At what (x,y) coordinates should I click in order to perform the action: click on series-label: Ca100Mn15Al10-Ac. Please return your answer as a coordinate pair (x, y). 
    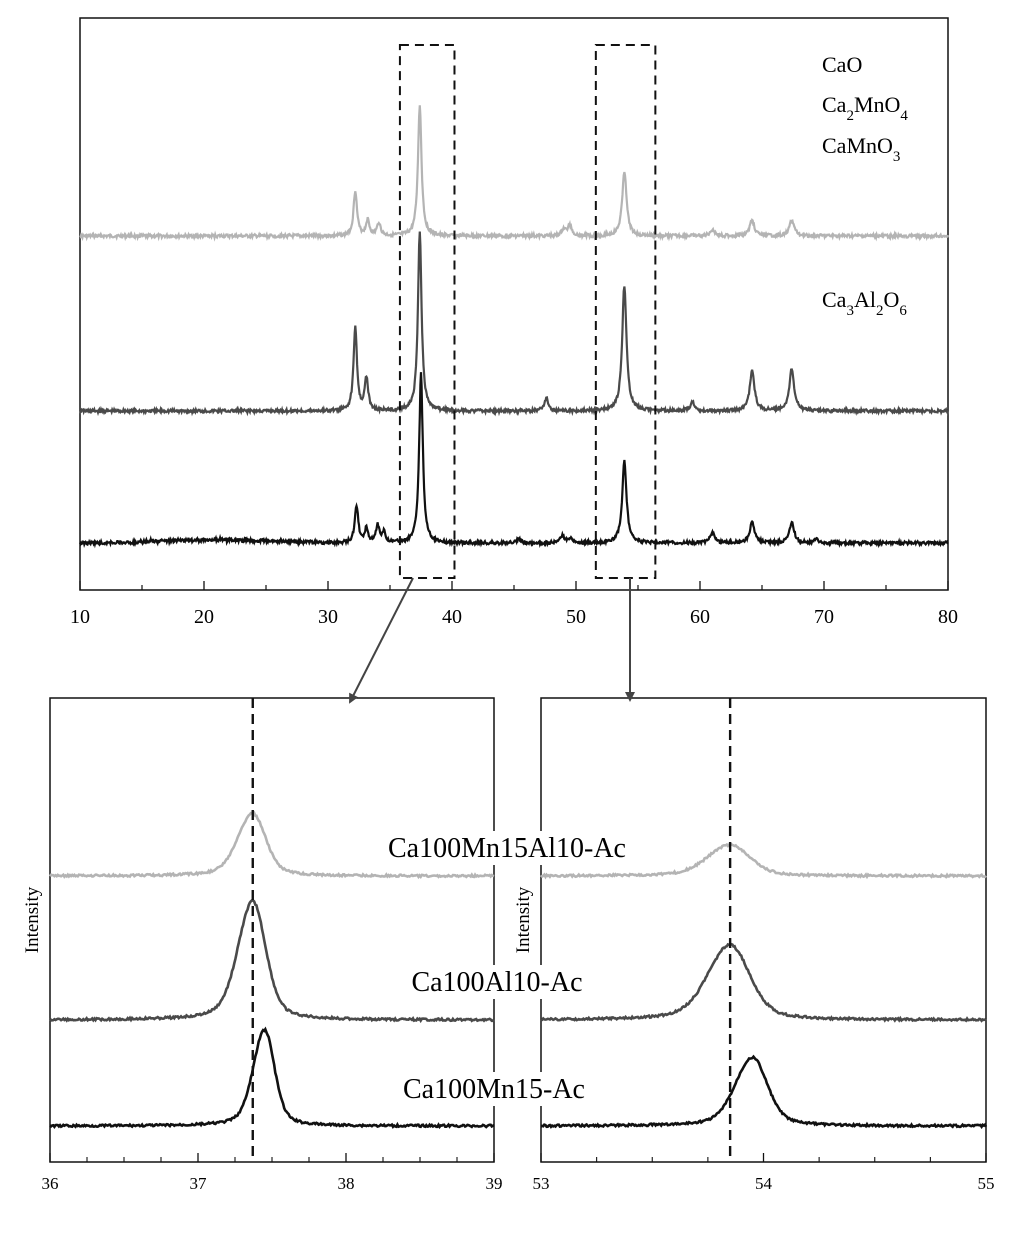
    Looking at the image, I should click on (507, 848).